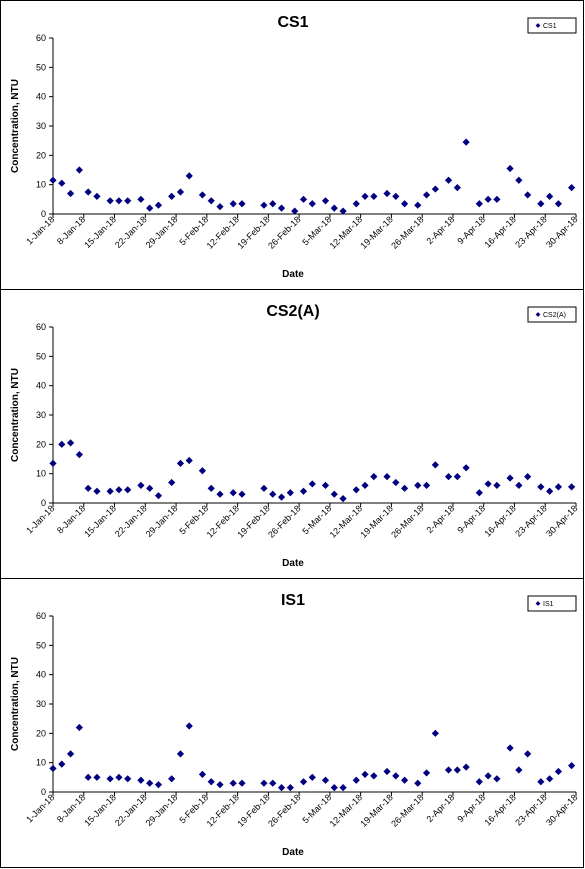 This screenshot has height=869, width=585. What do you see at coordinates (548, 604) in the screenshot?
I see `legend-label: IS1` at bounding box center [548, 604].